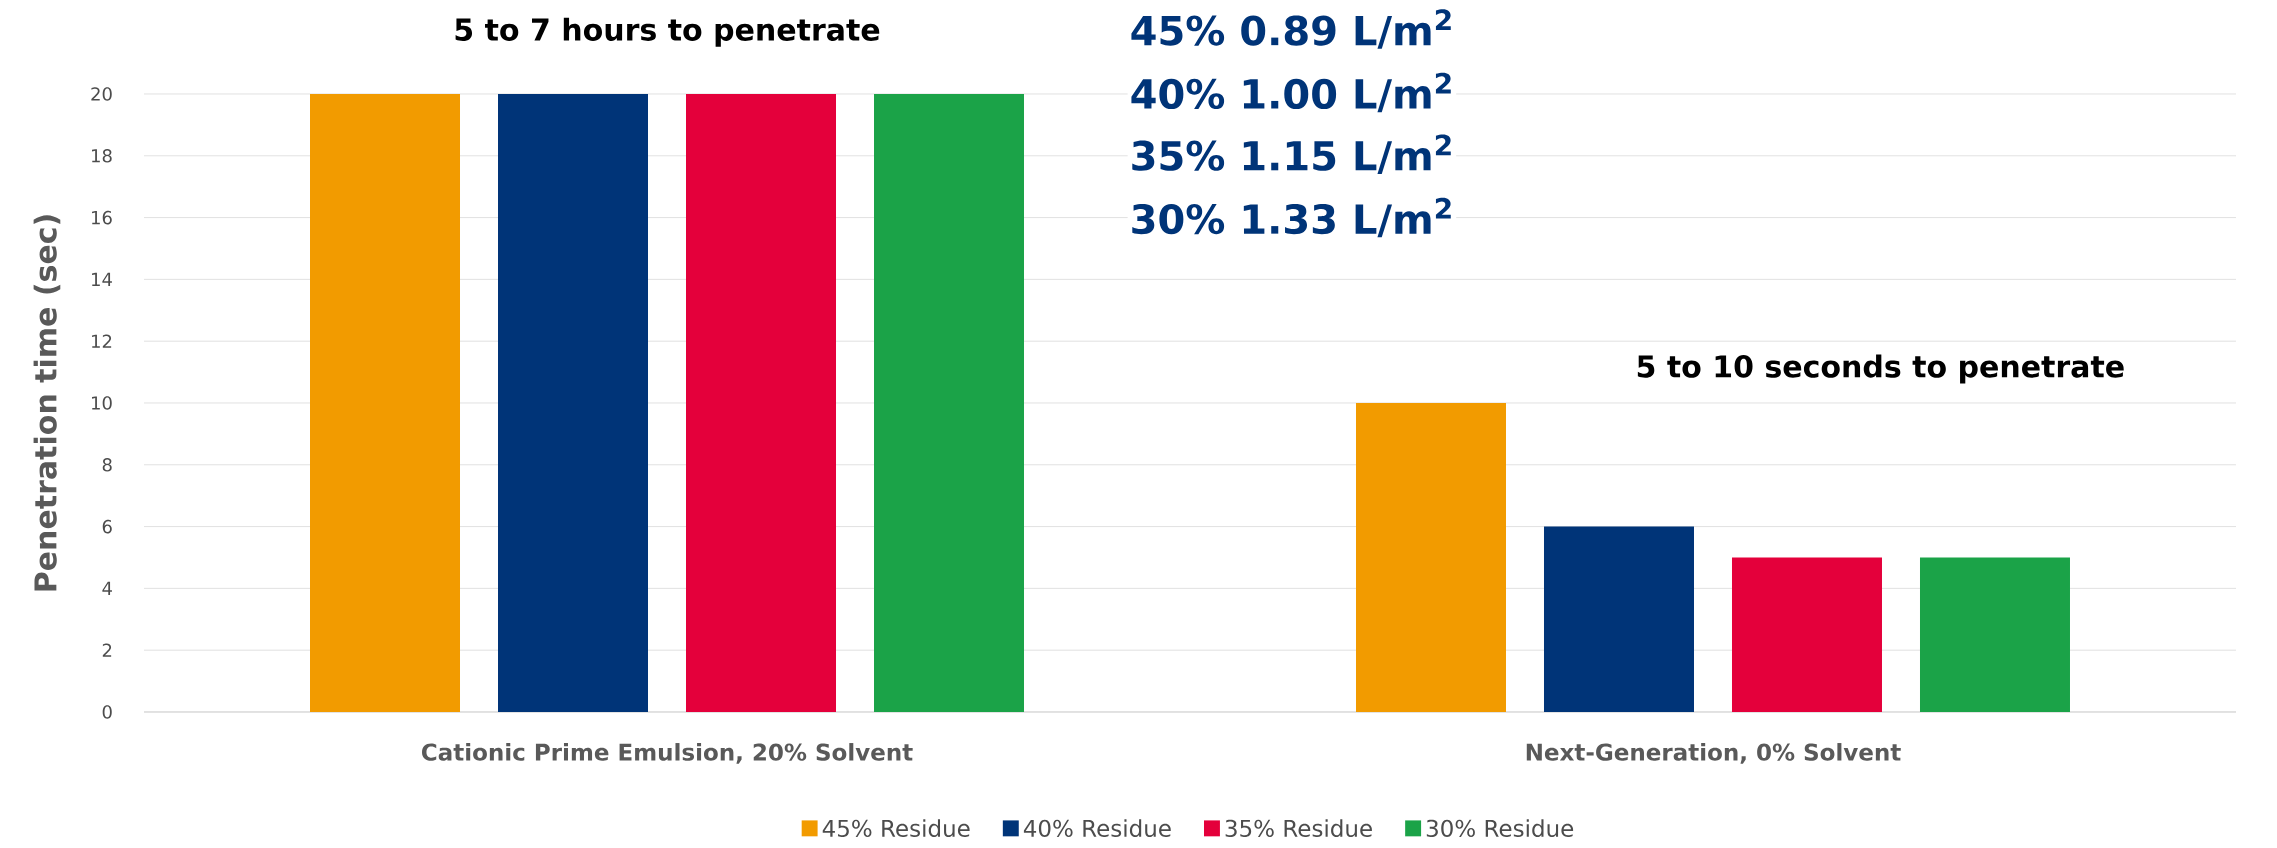 The height and width of the screenshot is (848, 2277). I want to click on y-tick-label: 12, so click(102, 341).